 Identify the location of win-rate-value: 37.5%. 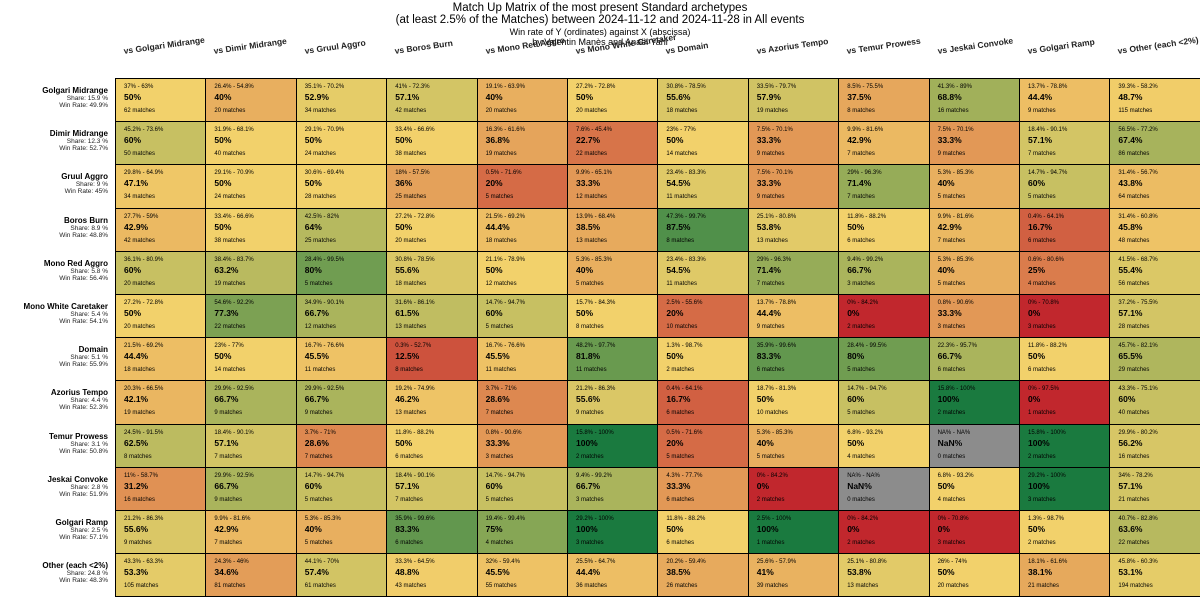
(859, 97).